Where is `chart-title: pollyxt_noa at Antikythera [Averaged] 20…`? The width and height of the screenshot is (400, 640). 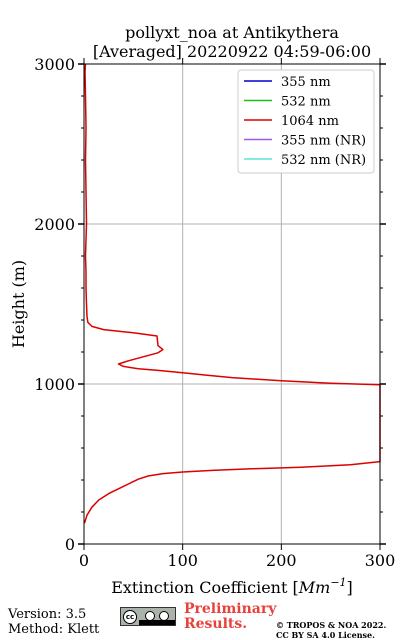 chart-title: pollyxt_noa at Antikythera [Averaged] 20… is located at coordinates (232, 42).